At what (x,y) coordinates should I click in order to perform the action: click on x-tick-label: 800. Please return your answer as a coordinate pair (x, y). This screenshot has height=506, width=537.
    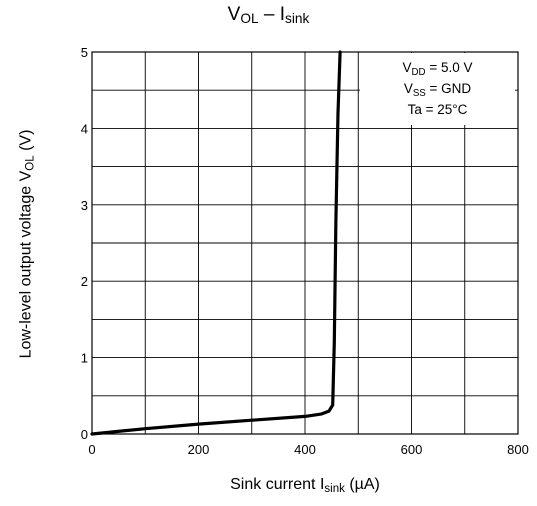
    Looking at the image, I should click on (518, 449).